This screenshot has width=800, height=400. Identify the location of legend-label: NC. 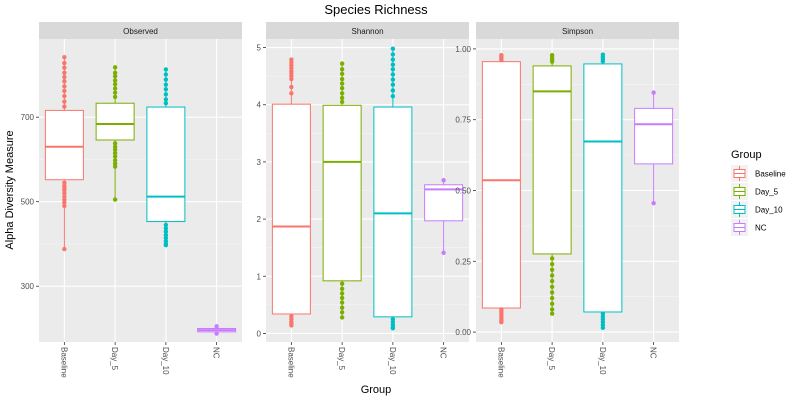
(761, 228).